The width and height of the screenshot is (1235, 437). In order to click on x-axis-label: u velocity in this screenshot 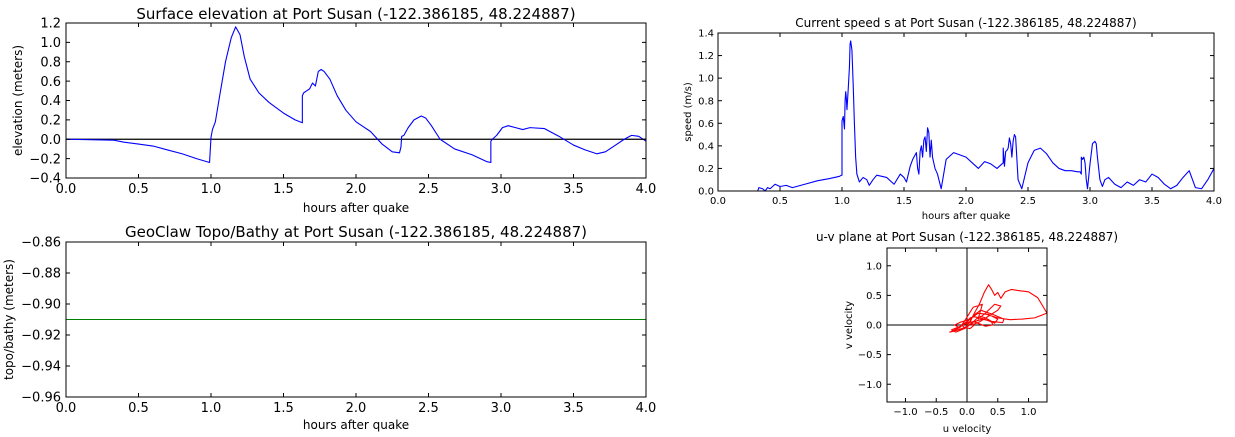, I will do `click(967, 429)`.